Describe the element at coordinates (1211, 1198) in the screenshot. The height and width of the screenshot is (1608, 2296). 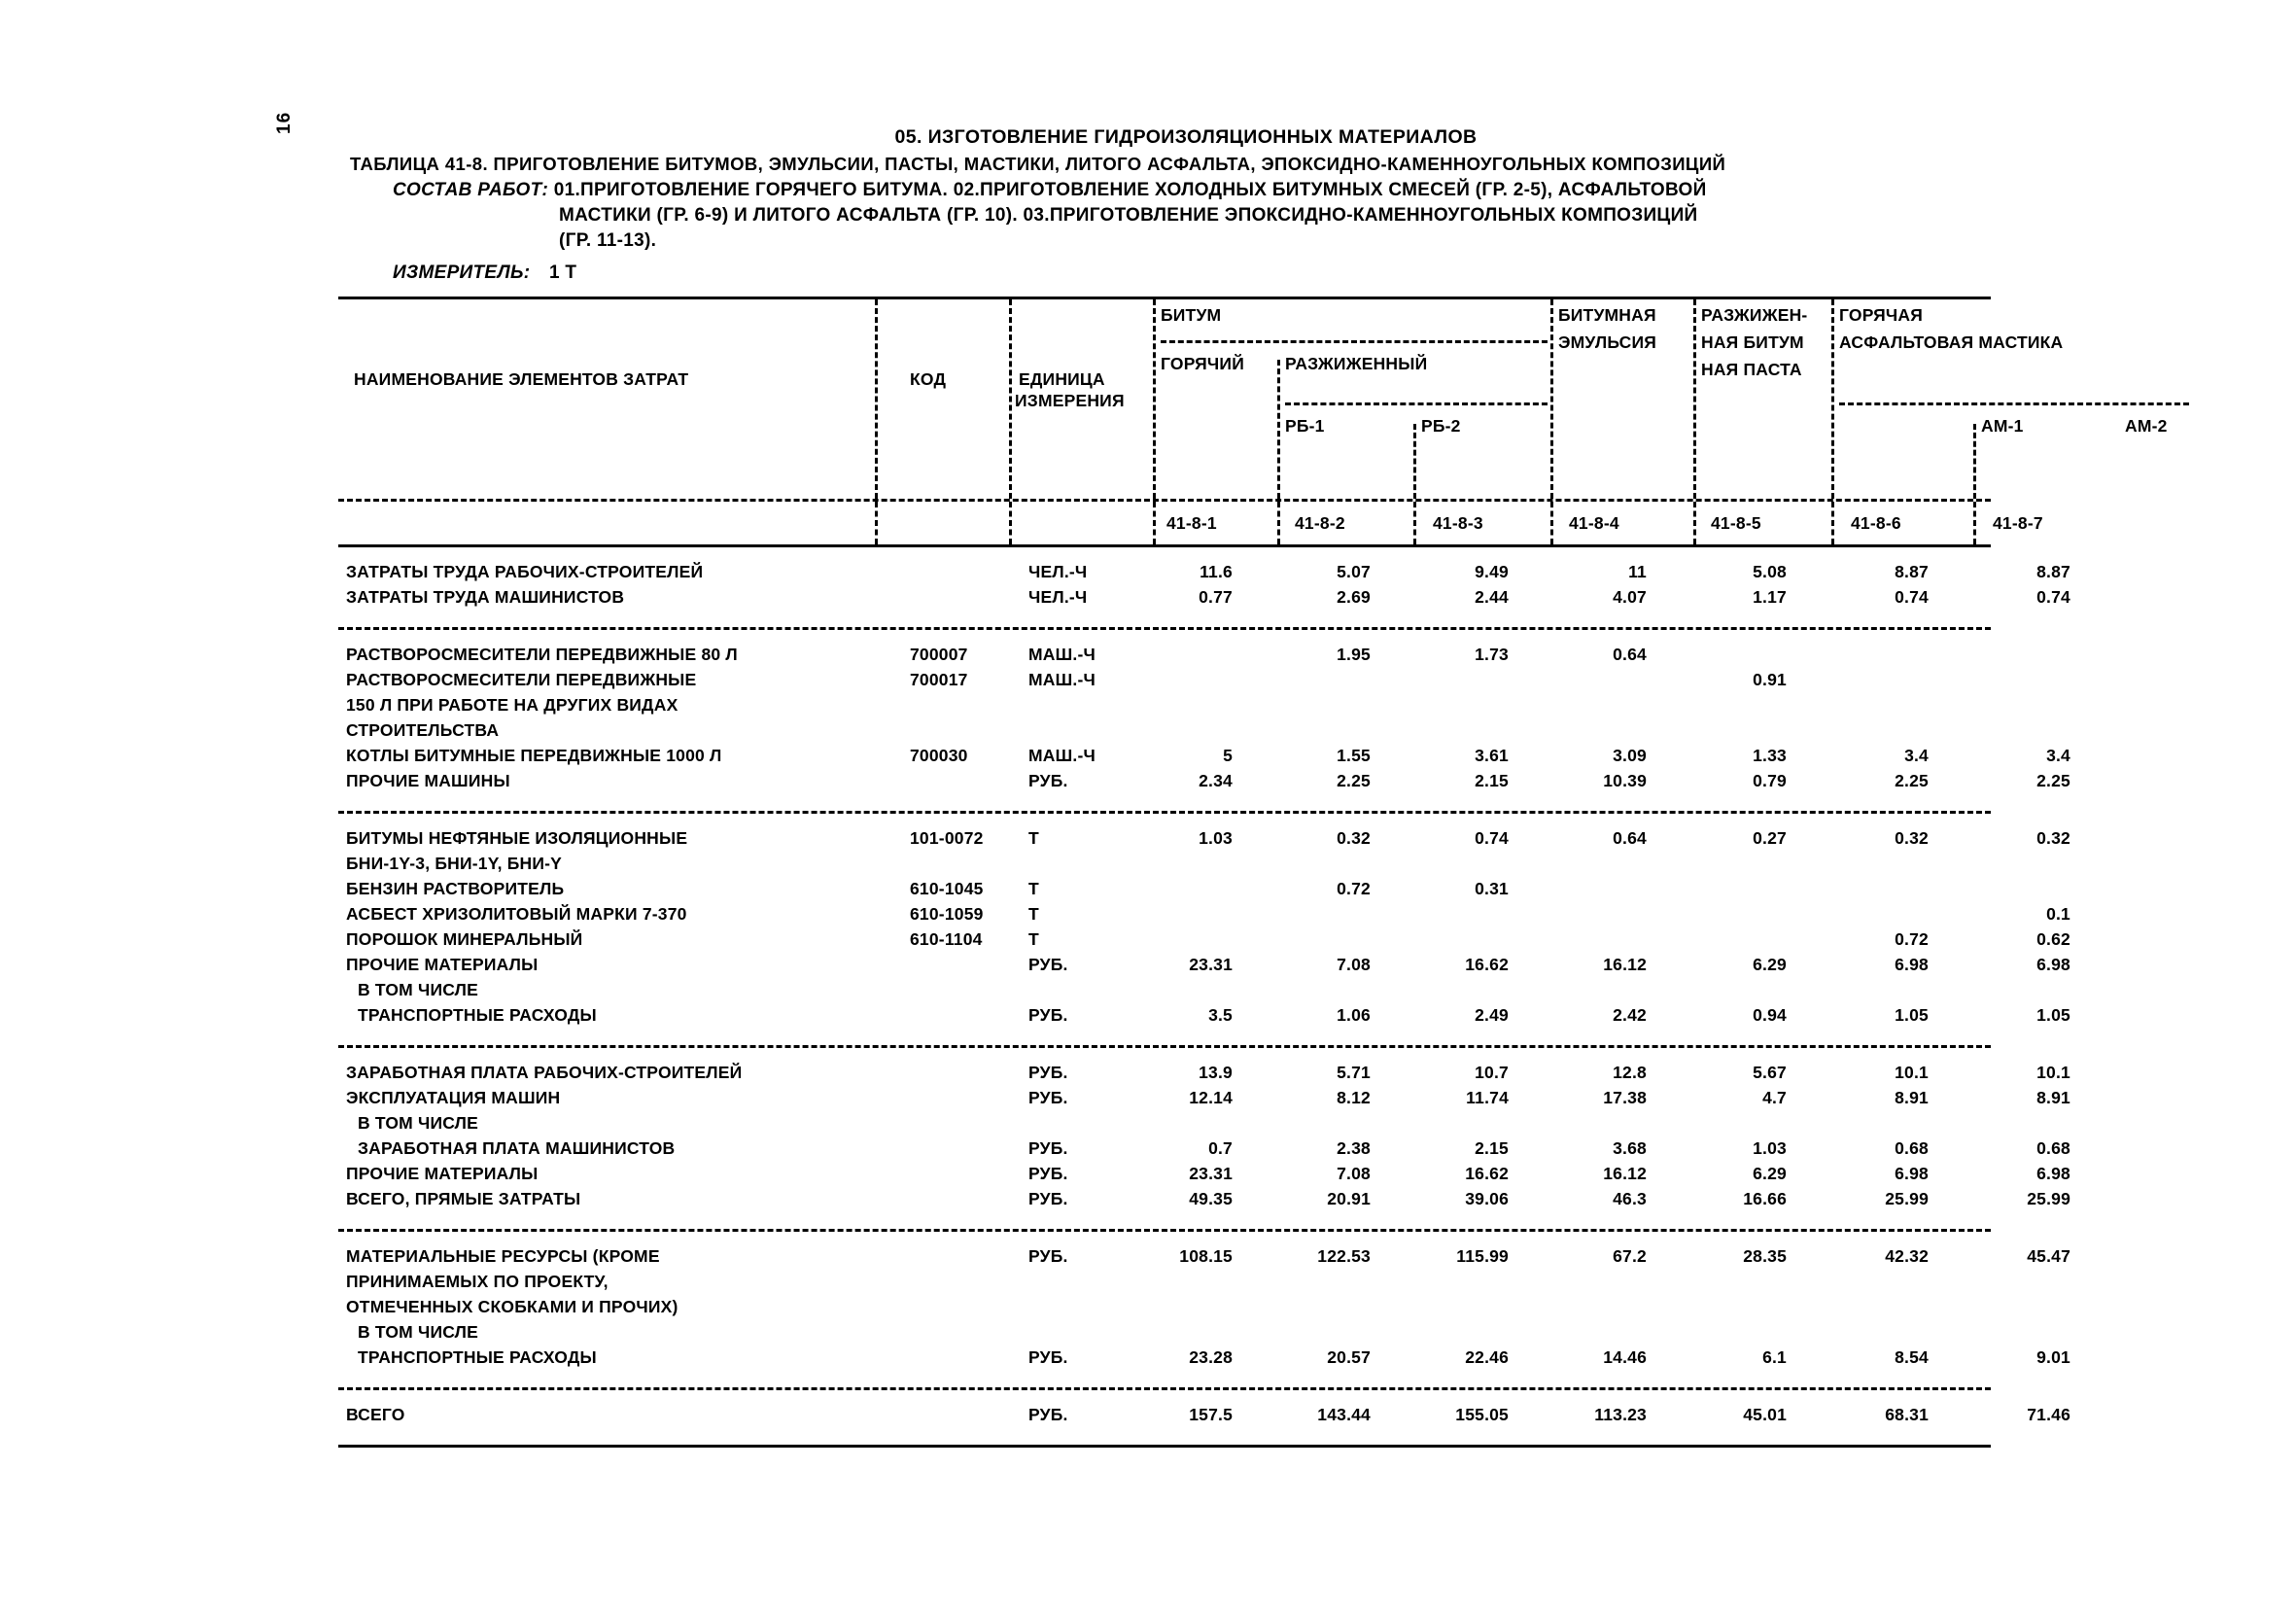
I see `cell-value: 49.35` at that location.